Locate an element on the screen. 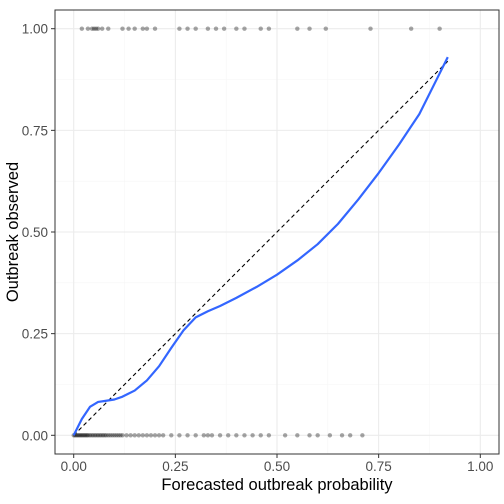  y-tick-label: 0.25 is located at coordinates (35, 334).